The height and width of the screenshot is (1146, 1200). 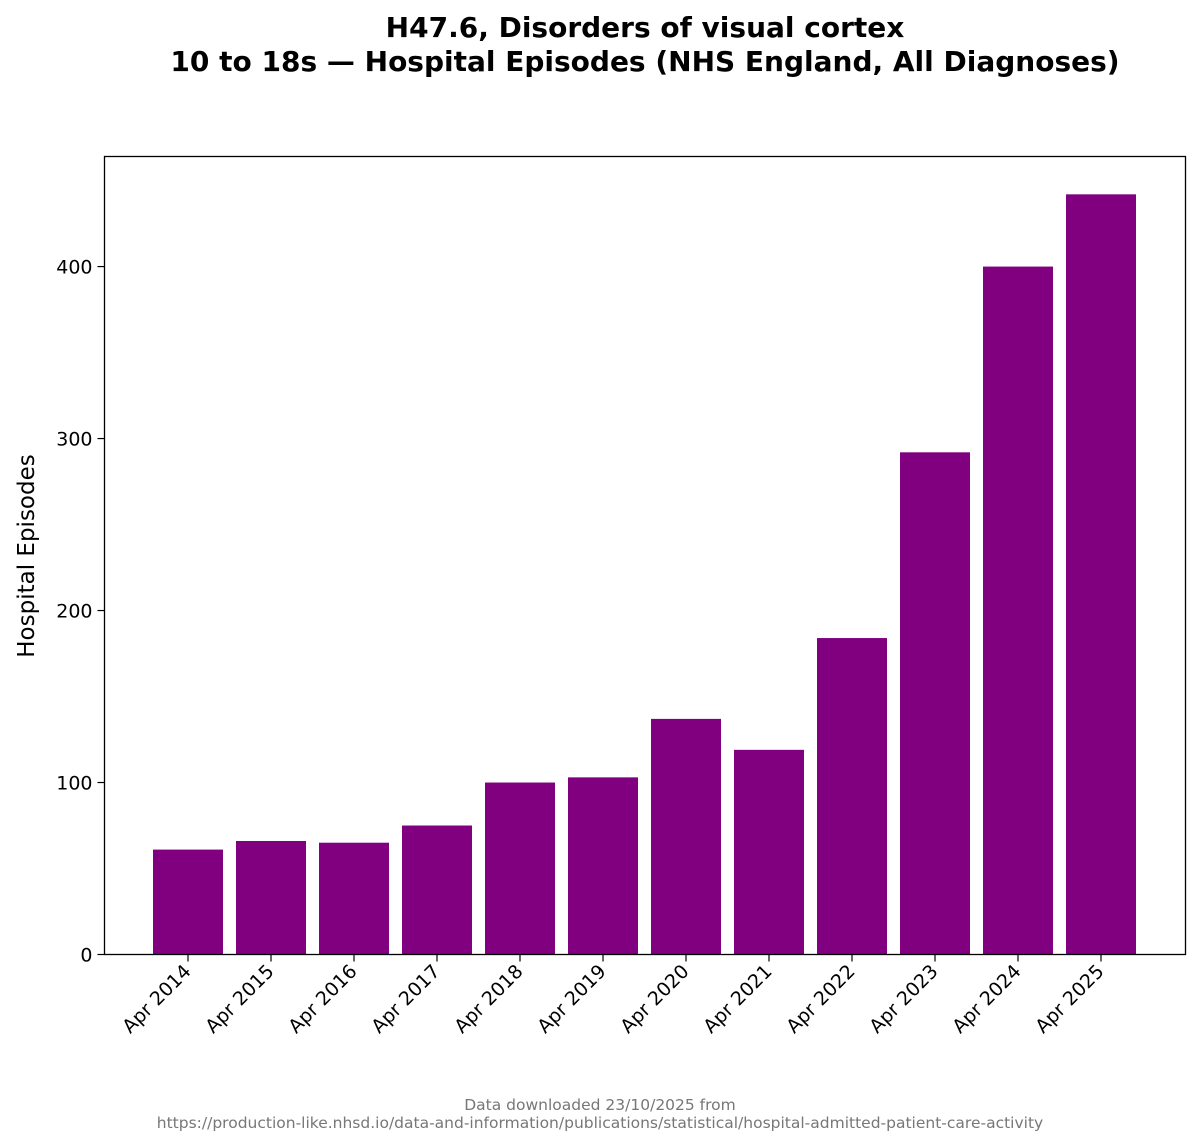 I want to click on x-tick-label: Apr 2021, so click(x=737, y=998).